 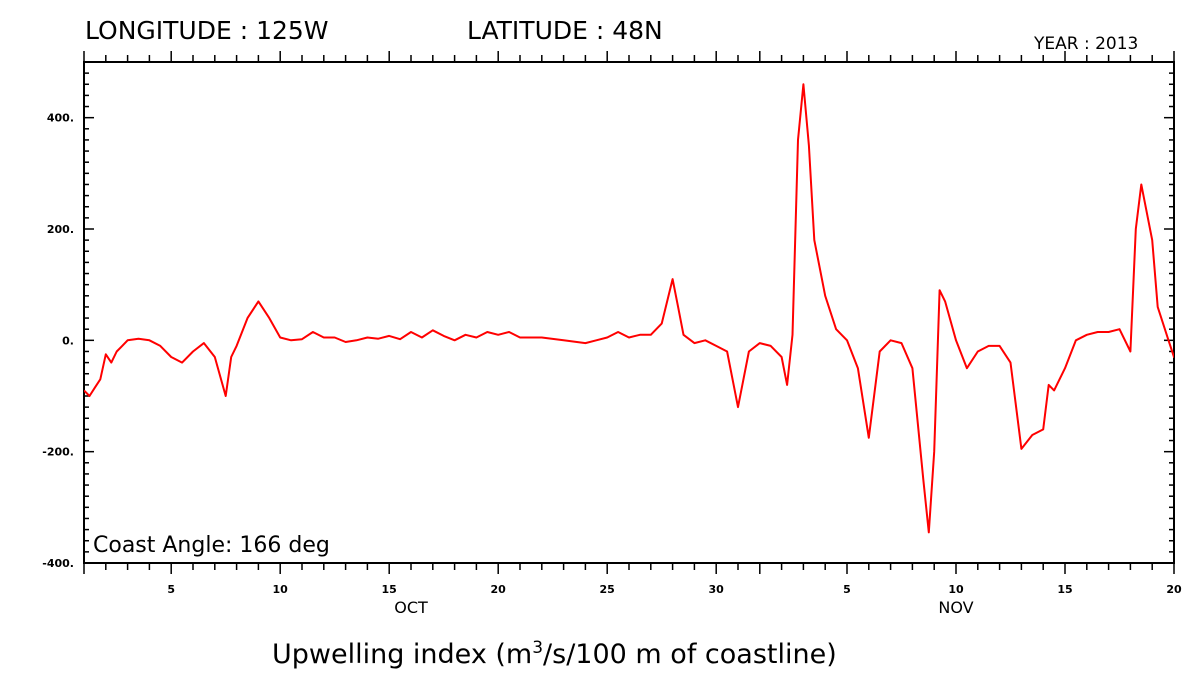 I want to click on month-label: NOV, so click(x=955, y=607).